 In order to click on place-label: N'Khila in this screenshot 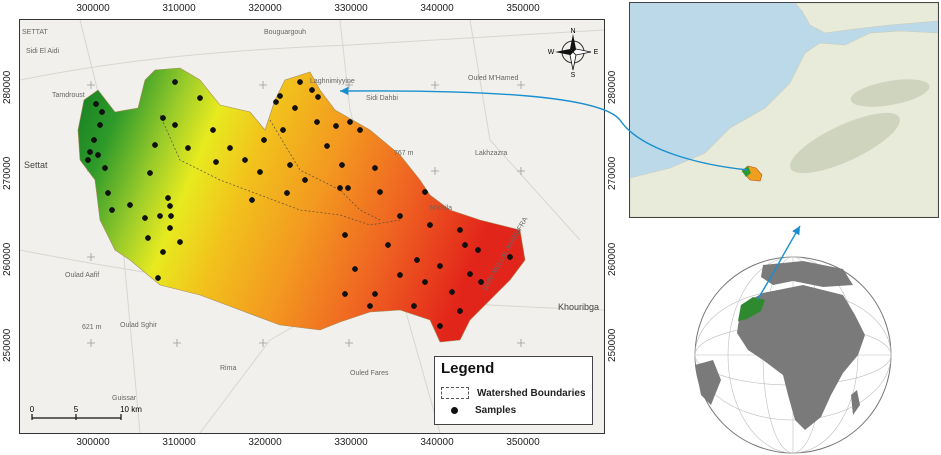, I will do `click(441, 208)`.